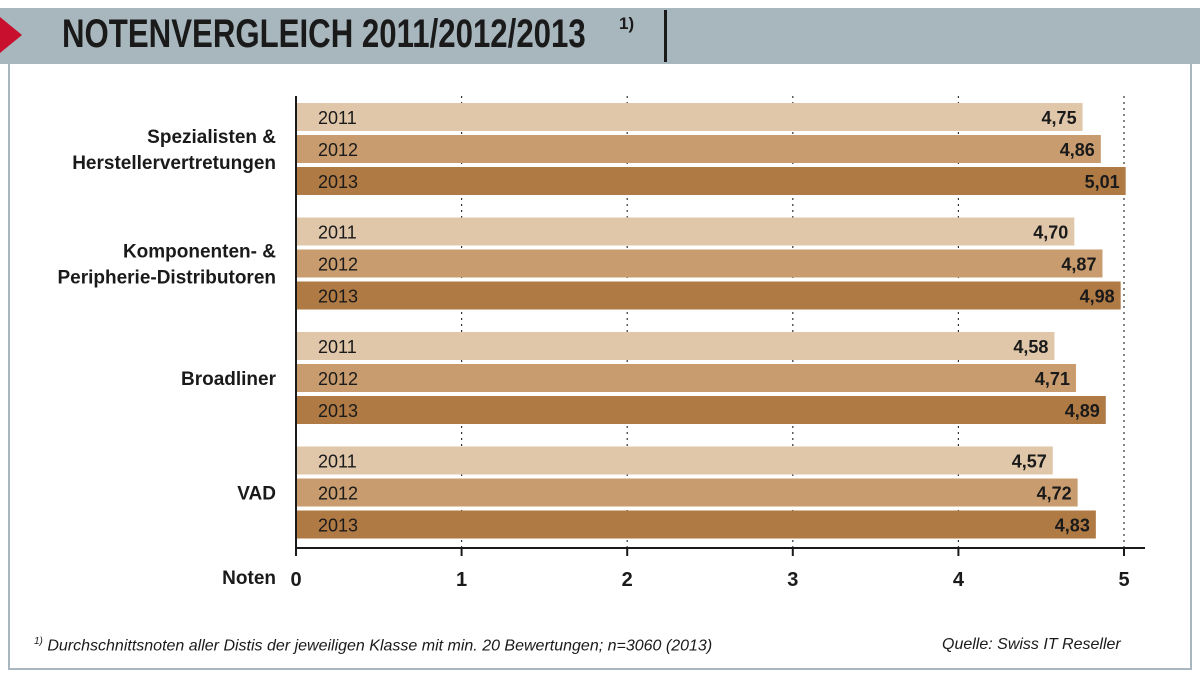 The width and height of the screenshot is (1200, 678). What do you see at coordinates (1097, 297) in the screenshot?
I see `bar-value-label: 4,98` at bounding box center [1097, 297].